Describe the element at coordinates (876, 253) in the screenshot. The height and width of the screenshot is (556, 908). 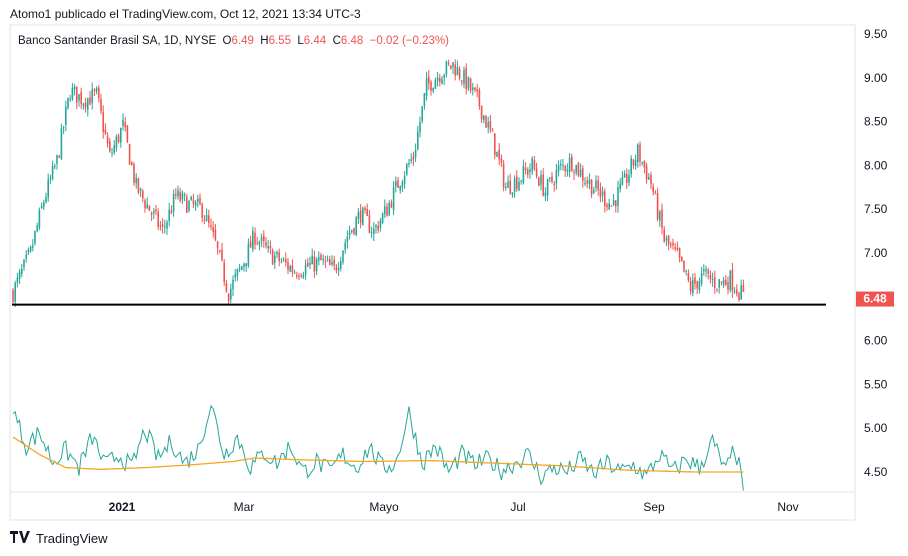
I see `price-tick-label: 7.00` at that location.